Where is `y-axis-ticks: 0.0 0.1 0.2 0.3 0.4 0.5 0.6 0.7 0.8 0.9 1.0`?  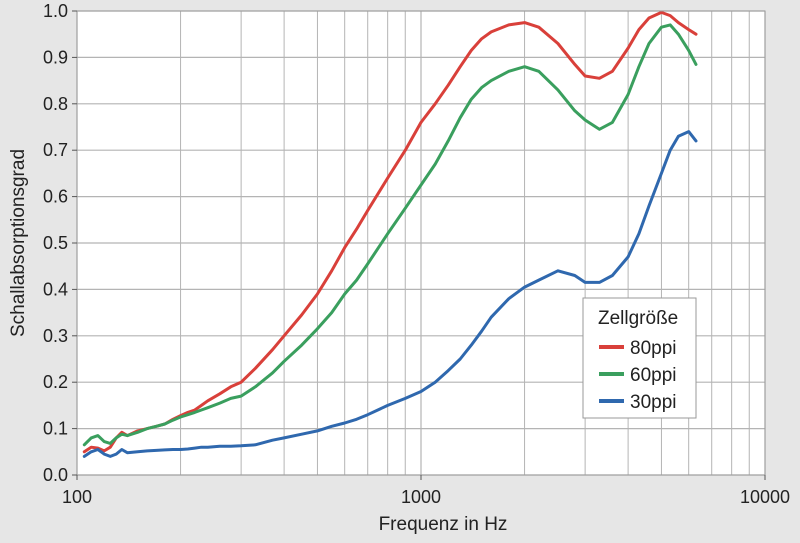
y-axis-ticks: 0.0 0.1 0.2 0.3 0.4 0.5 0.6 0.7 0.8 0.9 1.0 is located at coordinates (60, 243).